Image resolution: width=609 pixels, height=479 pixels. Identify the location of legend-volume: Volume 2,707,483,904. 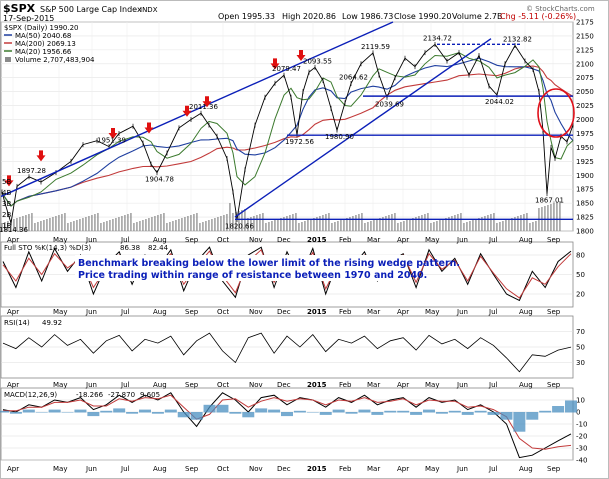
(55, 60).